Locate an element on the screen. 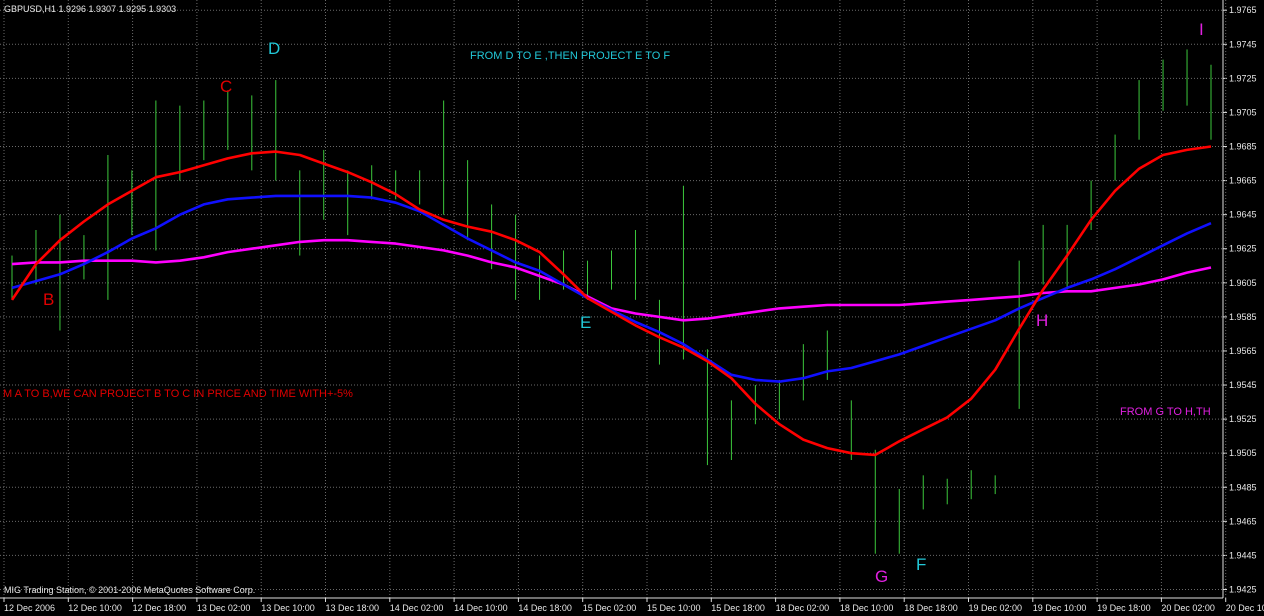 The width and height of the screenshot is (1264, 616). x-tick-label: 19 Dec 18:00 is located at coordinates (1124, 608).